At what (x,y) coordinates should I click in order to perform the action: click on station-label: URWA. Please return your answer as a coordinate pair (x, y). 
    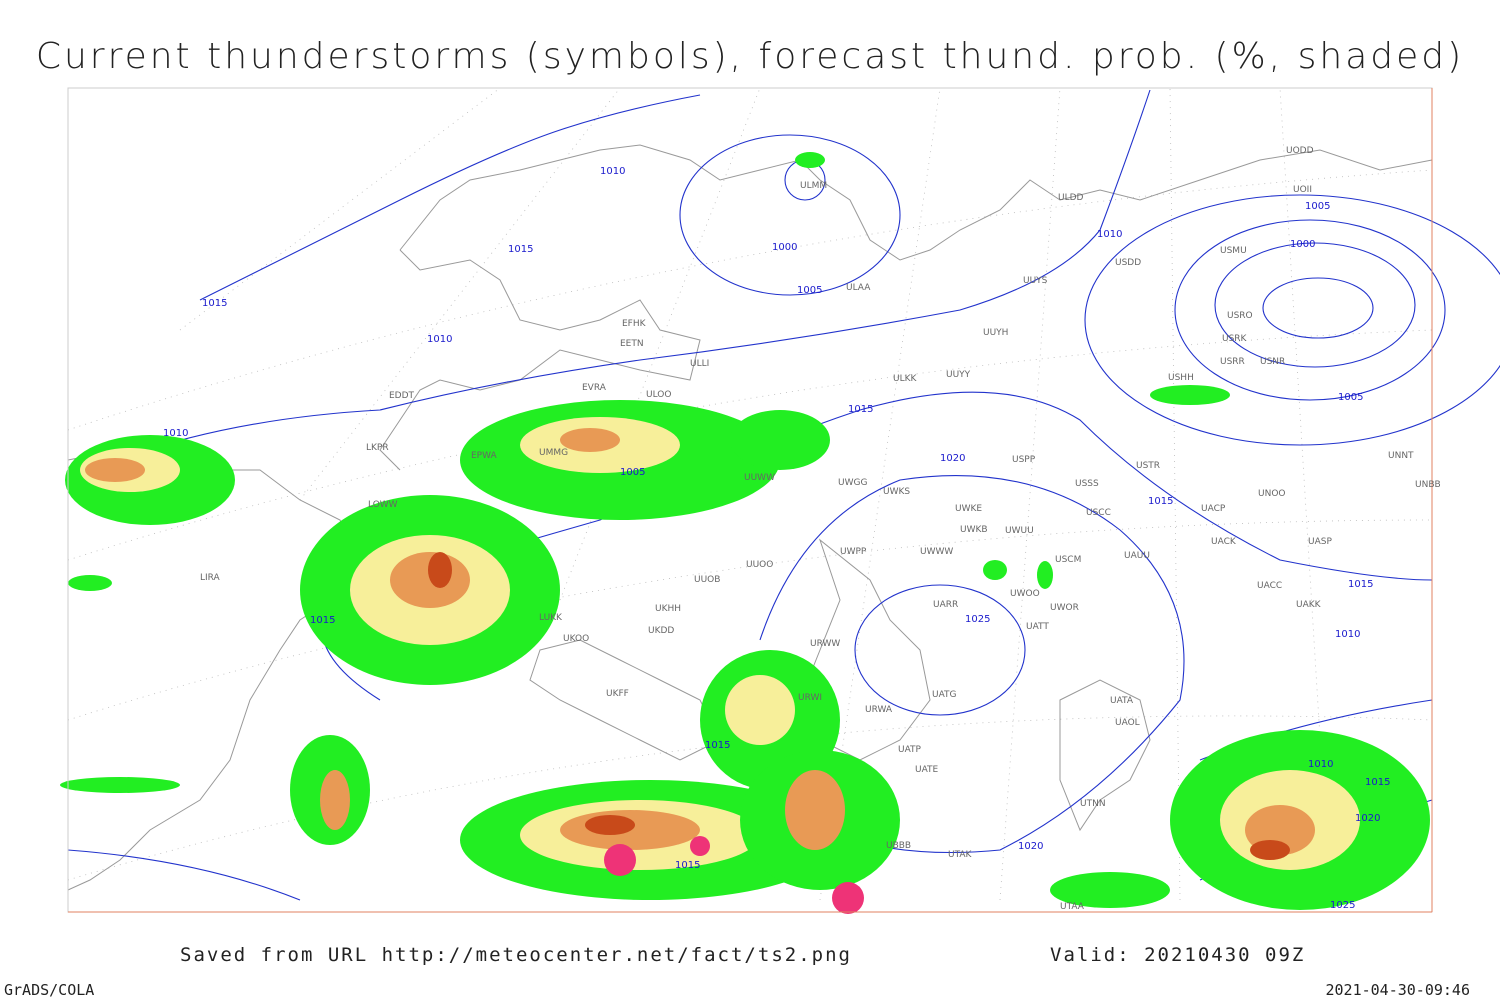
    Looking at the image, I should click on (879, 710).